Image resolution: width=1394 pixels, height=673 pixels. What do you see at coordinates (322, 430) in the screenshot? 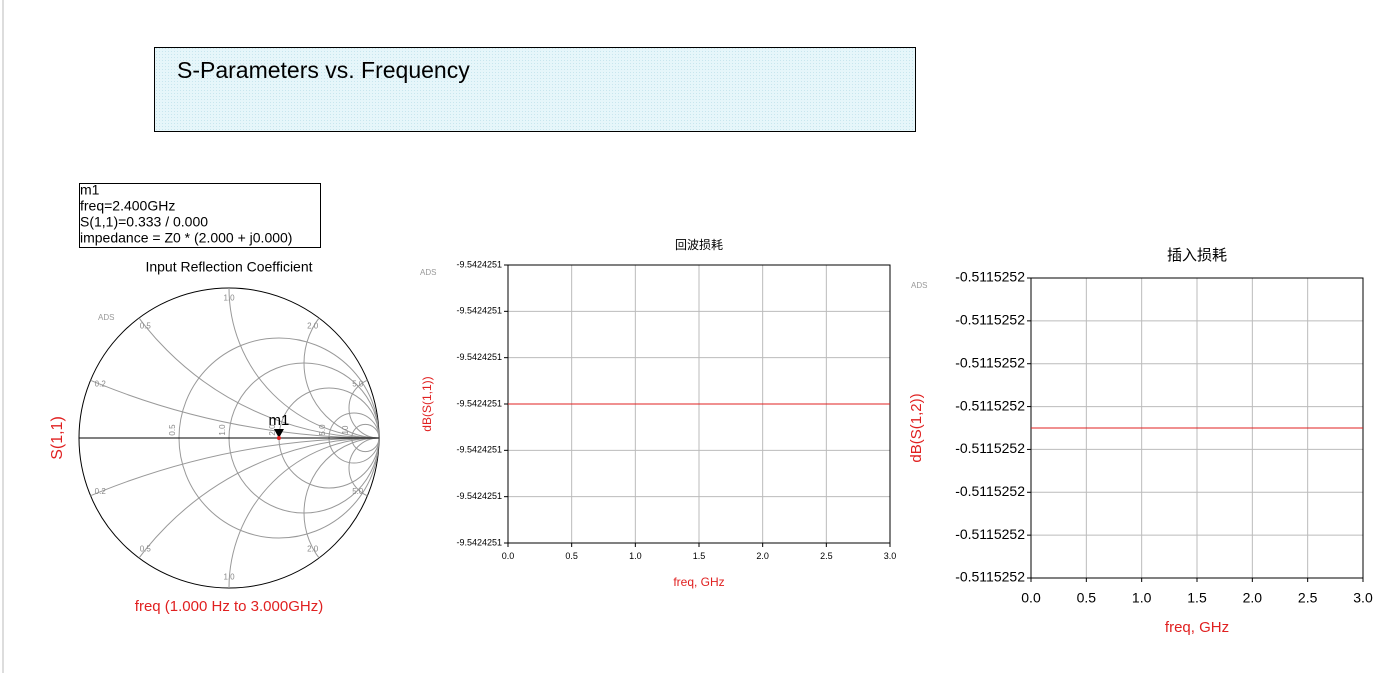
I see `resistance-label: 5.0` at bounding box center [322, 430].